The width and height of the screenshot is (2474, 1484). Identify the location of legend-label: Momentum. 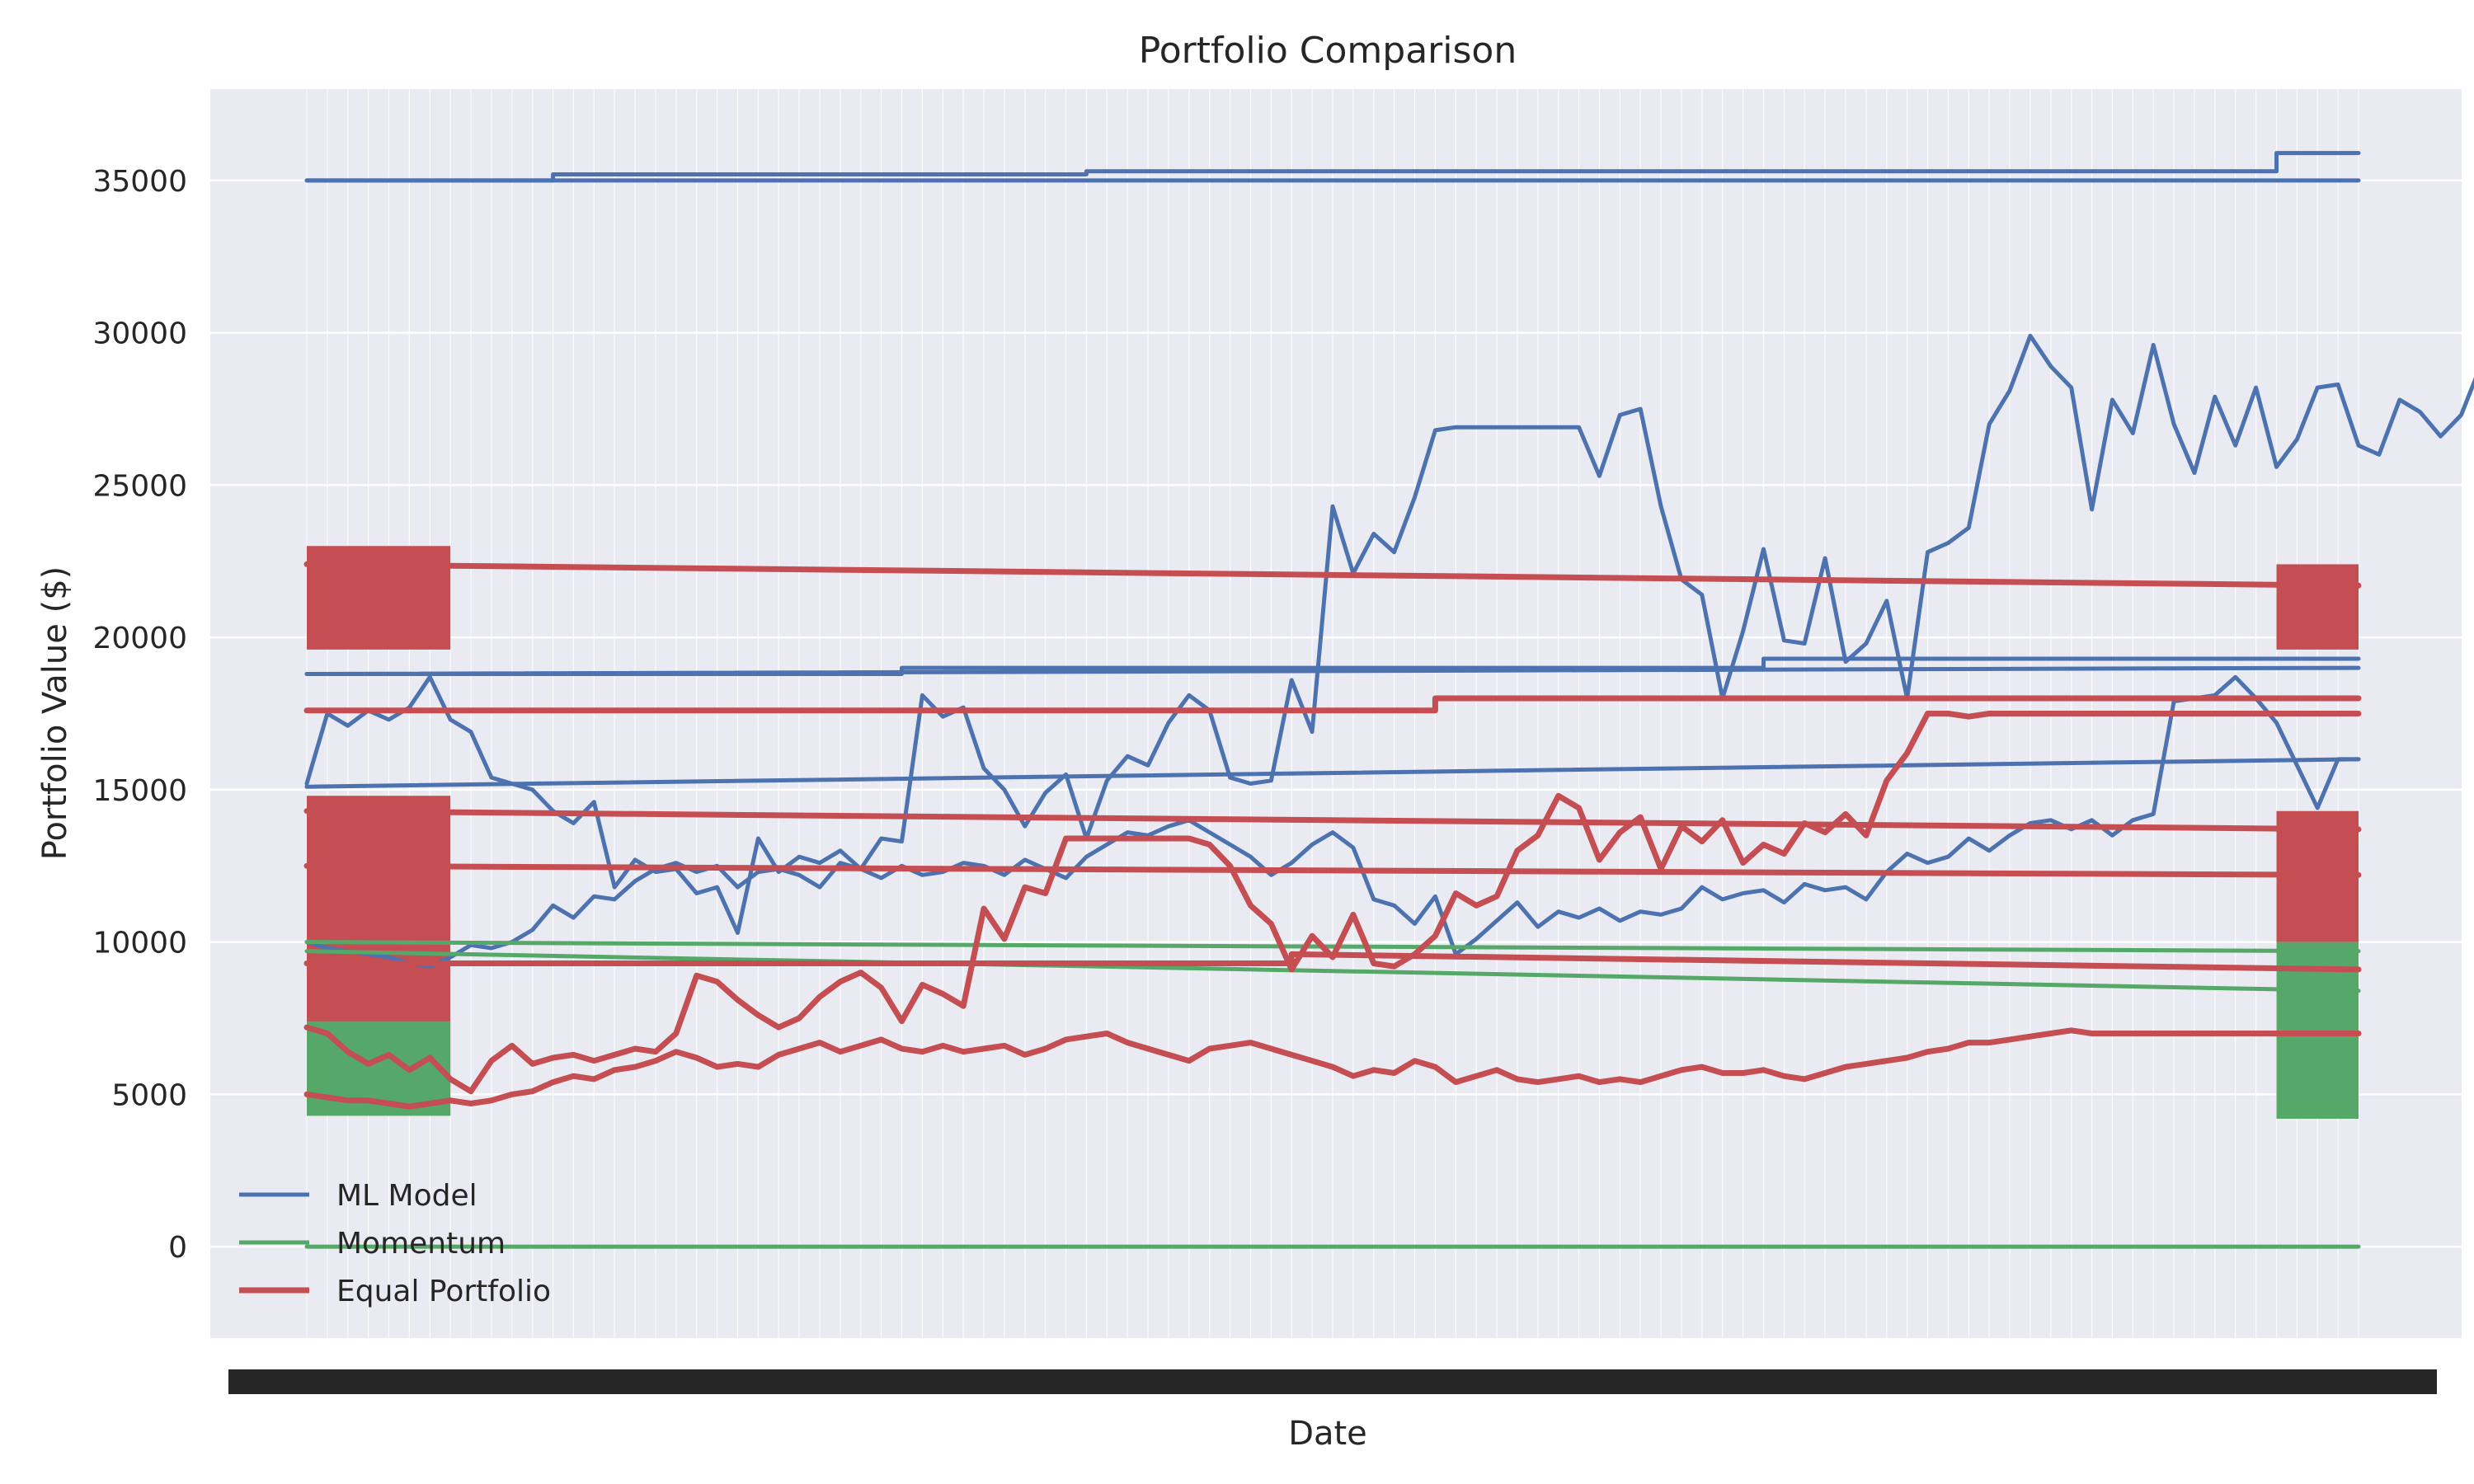
(421, 1244).